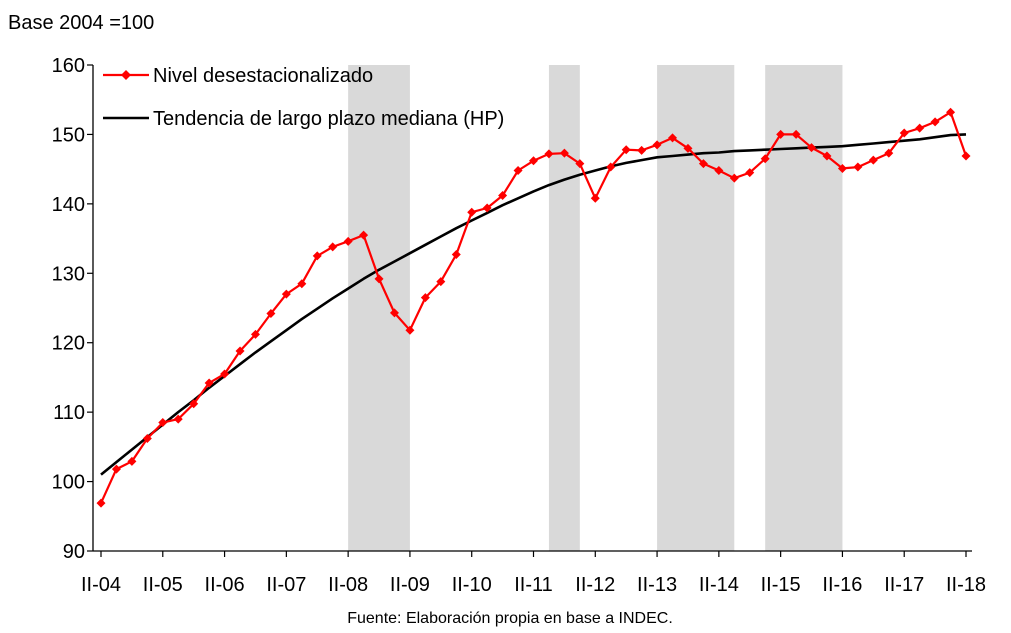 The height and width of the screenshot is (633, 1011). What do you see at coordinates (966, 585) in the screenshot?
I see `x-tick-label: II-18` at bounding box center [966, 585].